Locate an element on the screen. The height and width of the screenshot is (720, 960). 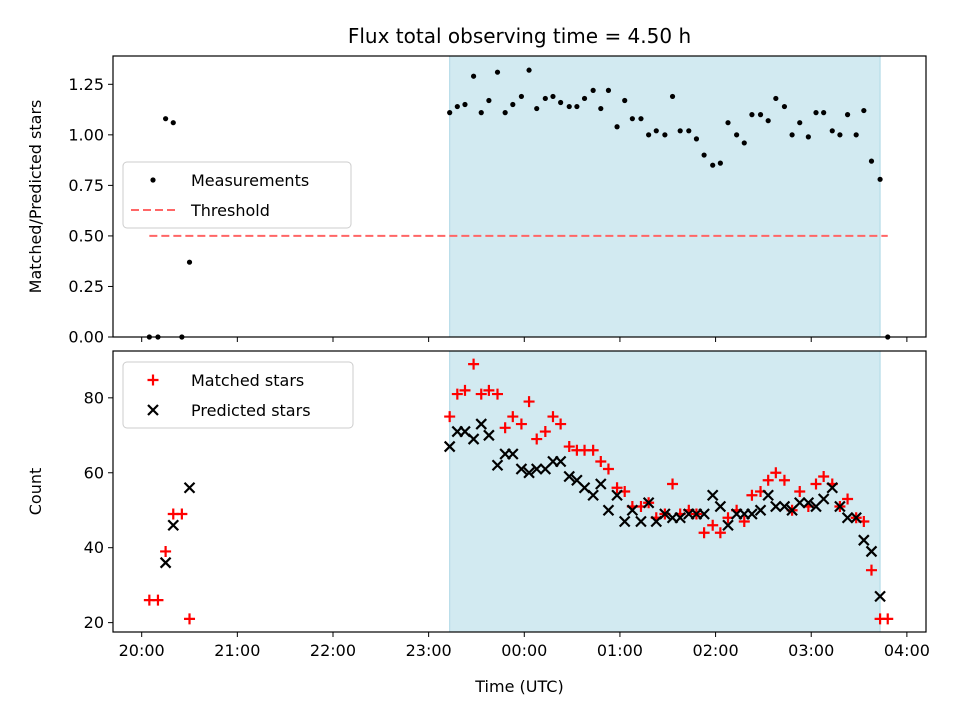
count-y-tick-label: 40 is located at coordinates (94, 547).